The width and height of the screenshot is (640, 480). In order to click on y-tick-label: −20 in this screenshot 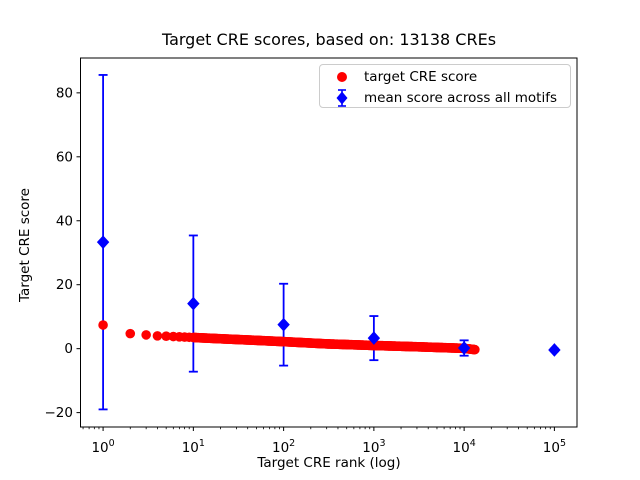, I will do `click(59, 413)`.